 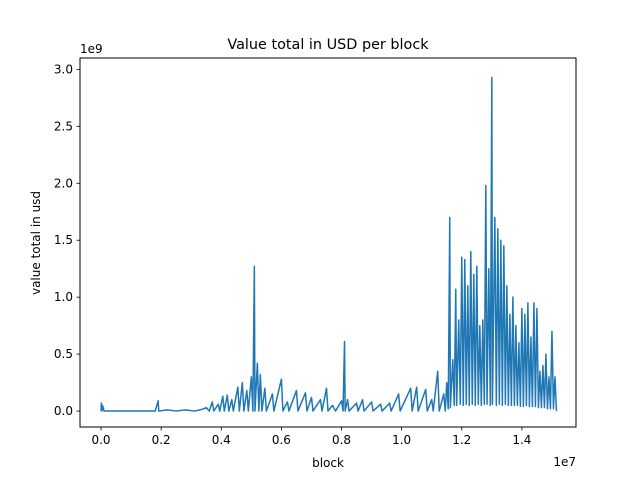 I want to click on y-axis: 0.0 0.5 1.0 1.5 2.0 2.5 3.0, so click(x=67, y=240).